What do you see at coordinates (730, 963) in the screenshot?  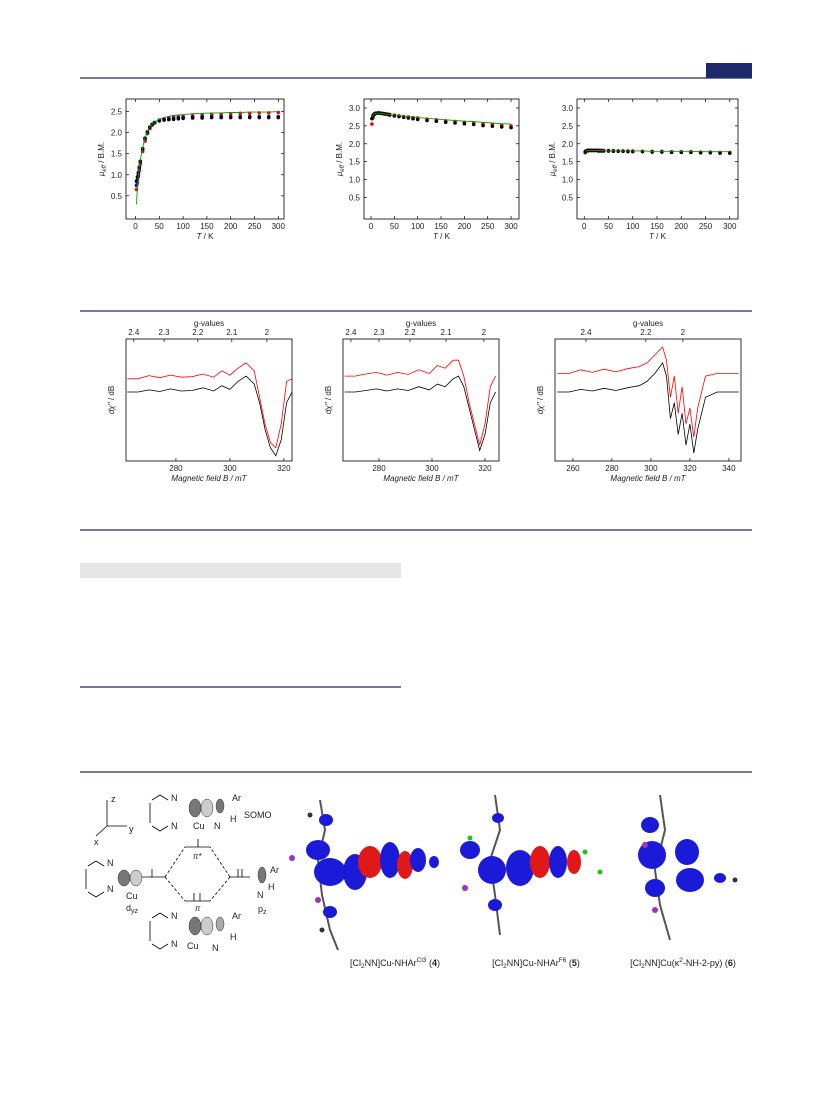 I see `caption-number: 6` at bounding box center [730, 963].